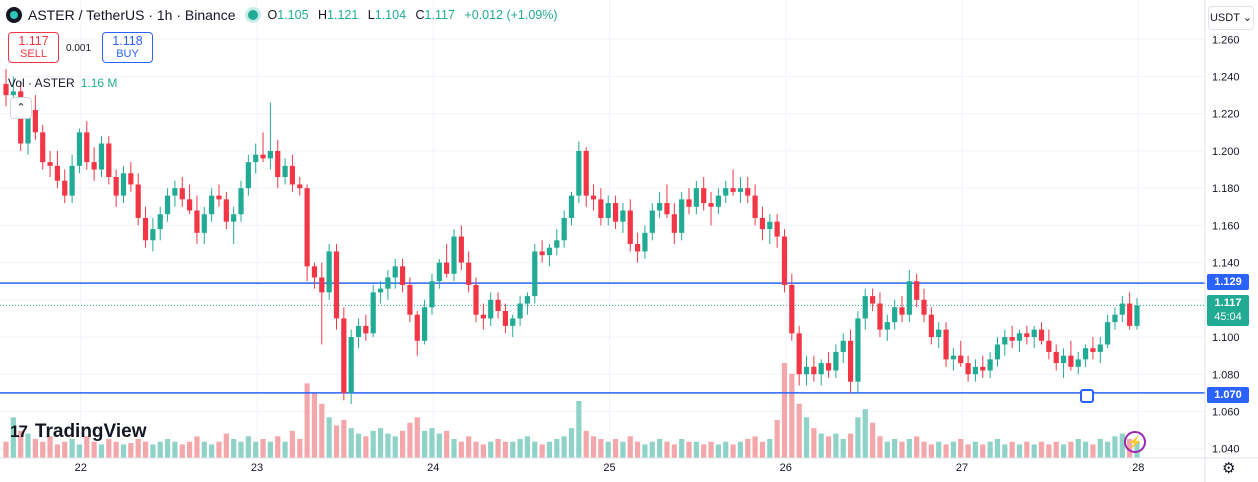 This screenshot has height=482, width=1258. What do you see at coordinates (1087, 396) in the screenshot?
I see `line-drag-handle` at bounding box center [1087, 396].